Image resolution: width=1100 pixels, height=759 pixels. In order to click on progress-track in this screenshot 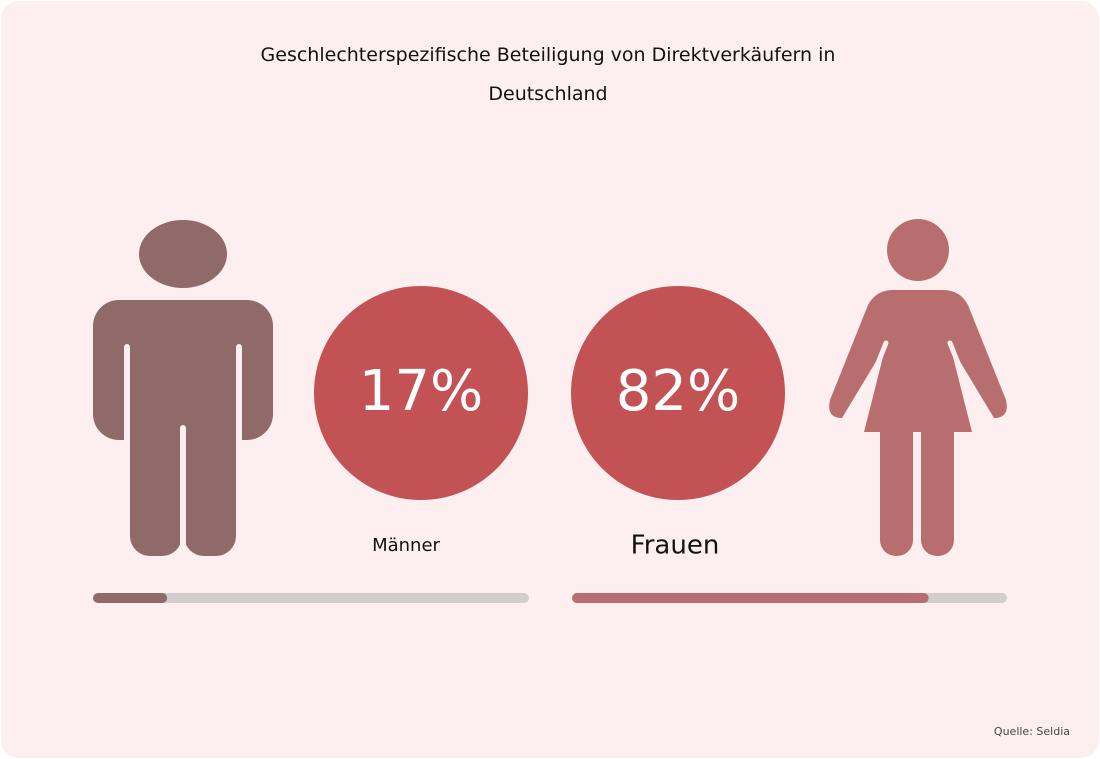, I will do `click(311, 598)`.